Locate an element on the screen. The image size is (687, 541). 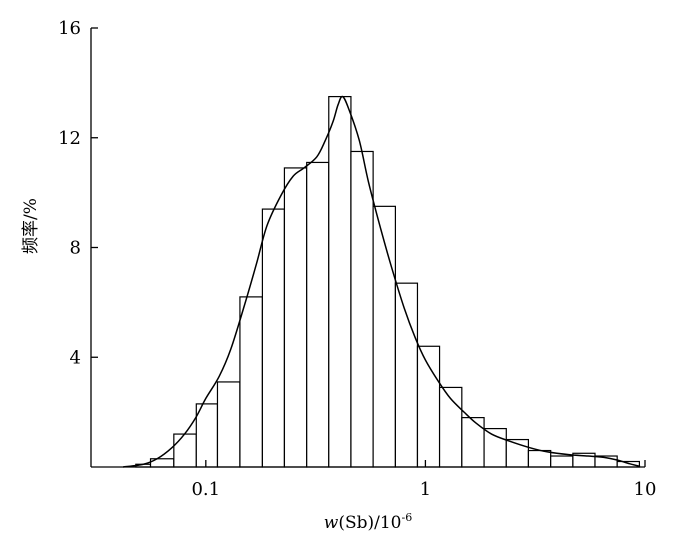
y-tick-label: 8 is located at coordinates (75, 248).